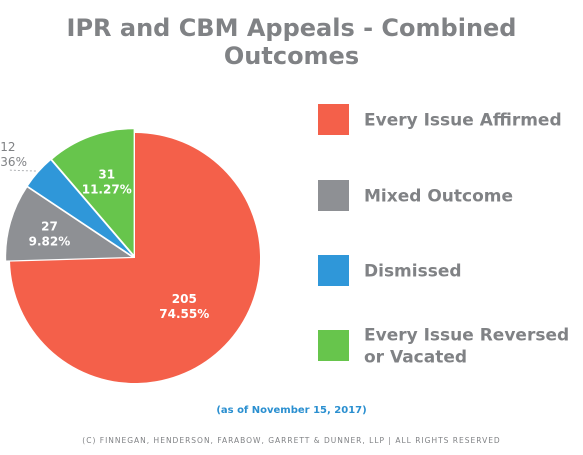 This screenshot has width=583, height=455. I want to click on slice-value-label: 27, so click(49, 226).